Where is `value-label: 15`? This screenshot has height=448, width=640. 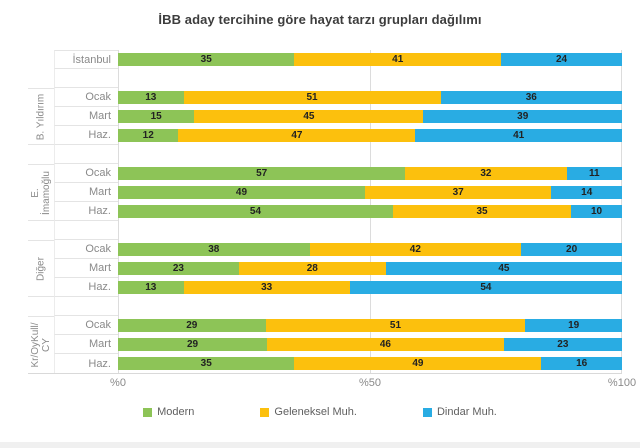
value-label: 15 is located at coordinates (156, 116).